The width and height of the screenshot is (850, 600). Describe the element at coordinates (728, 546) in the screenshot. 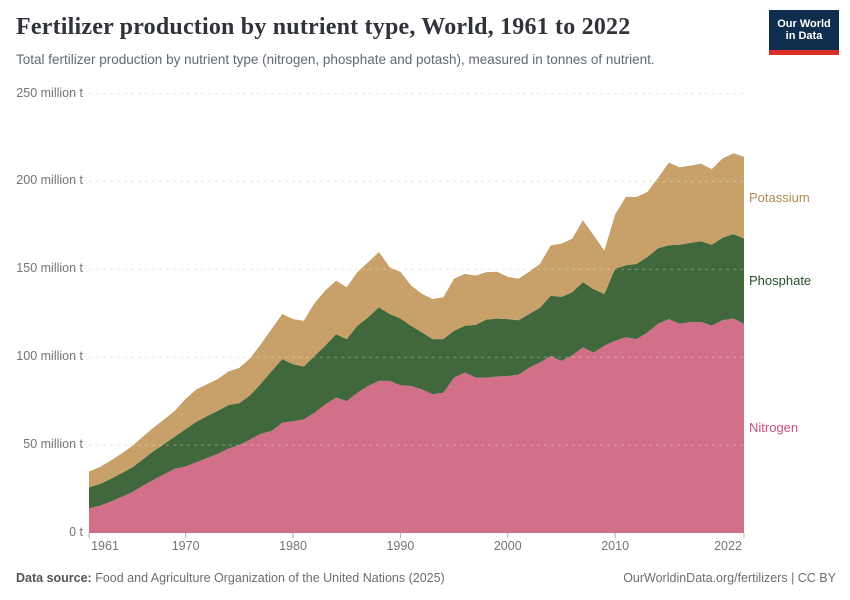

I see `x-tick-label: 2022` at that location.